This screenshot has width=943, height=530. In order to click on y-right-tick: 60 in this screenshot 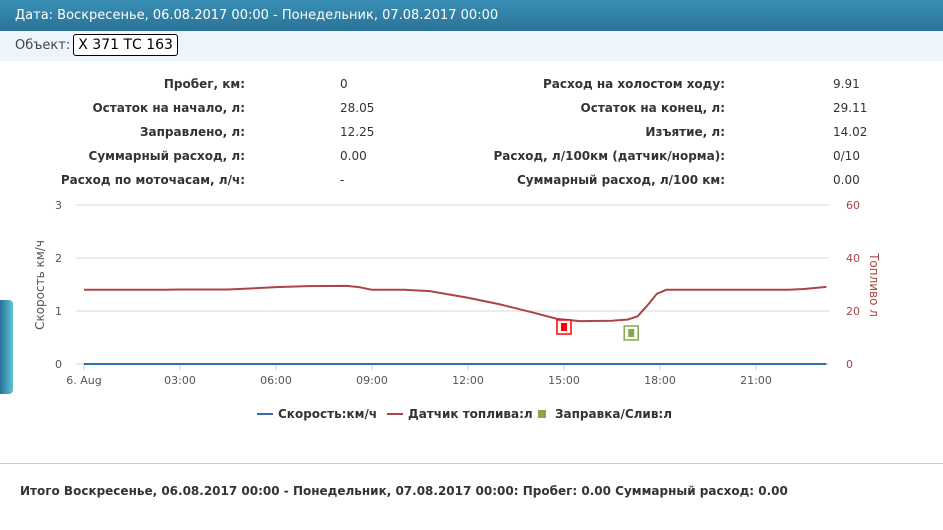, I will do `click(853, 205)`.